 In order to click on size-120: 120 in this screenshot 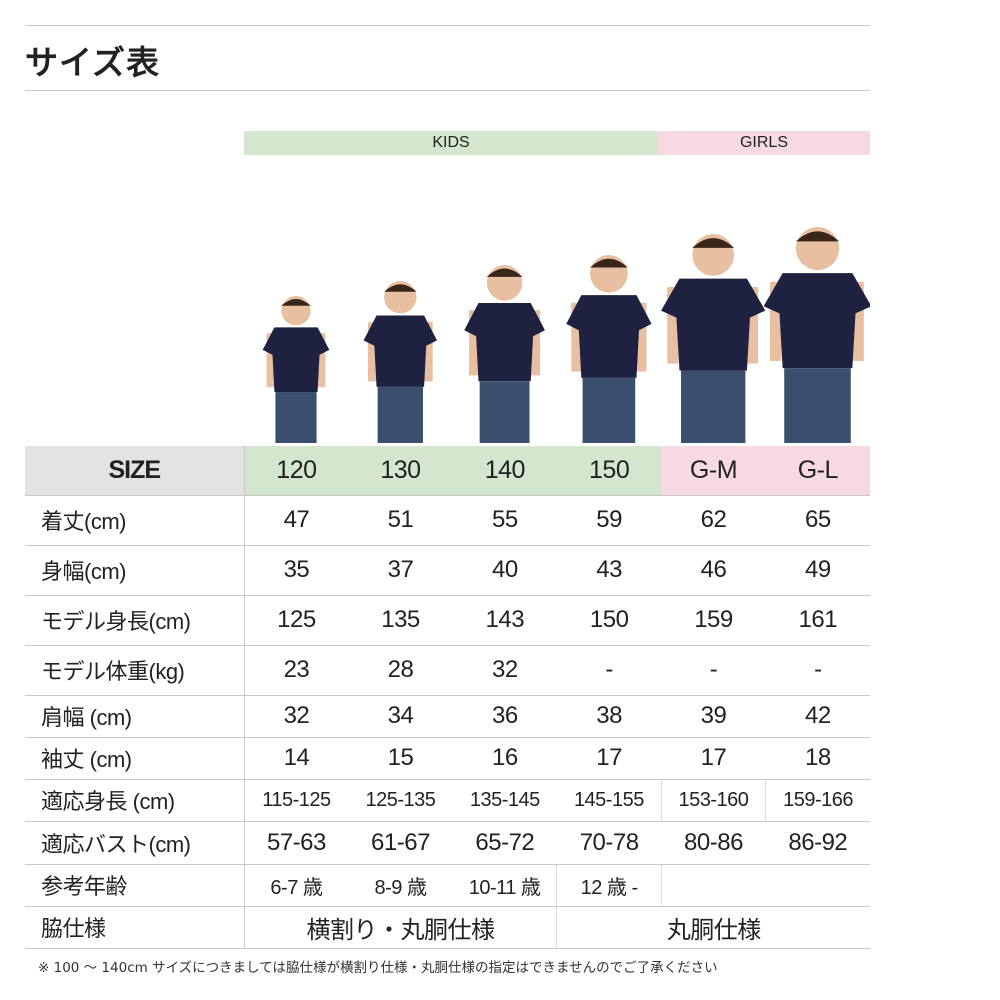, I will do `click(296, 471)`.